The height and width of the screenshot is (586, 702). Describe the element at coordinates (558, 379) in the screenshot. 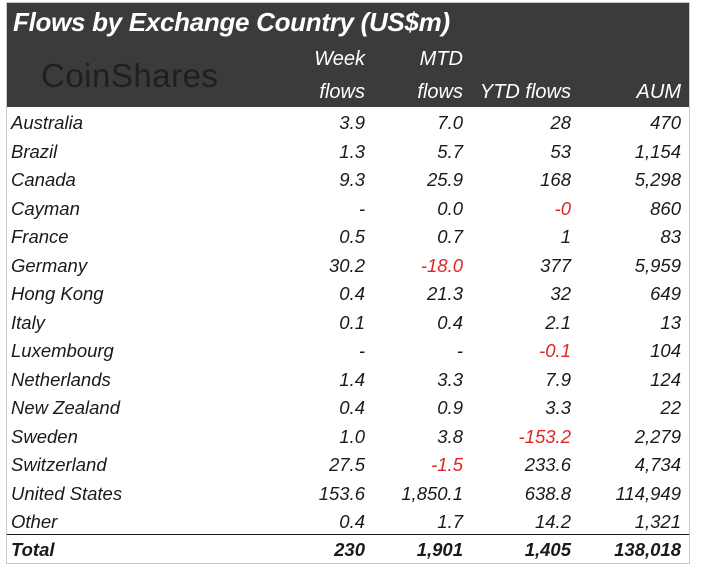

I see `cell-ytd-flows: 7.9` at that location.